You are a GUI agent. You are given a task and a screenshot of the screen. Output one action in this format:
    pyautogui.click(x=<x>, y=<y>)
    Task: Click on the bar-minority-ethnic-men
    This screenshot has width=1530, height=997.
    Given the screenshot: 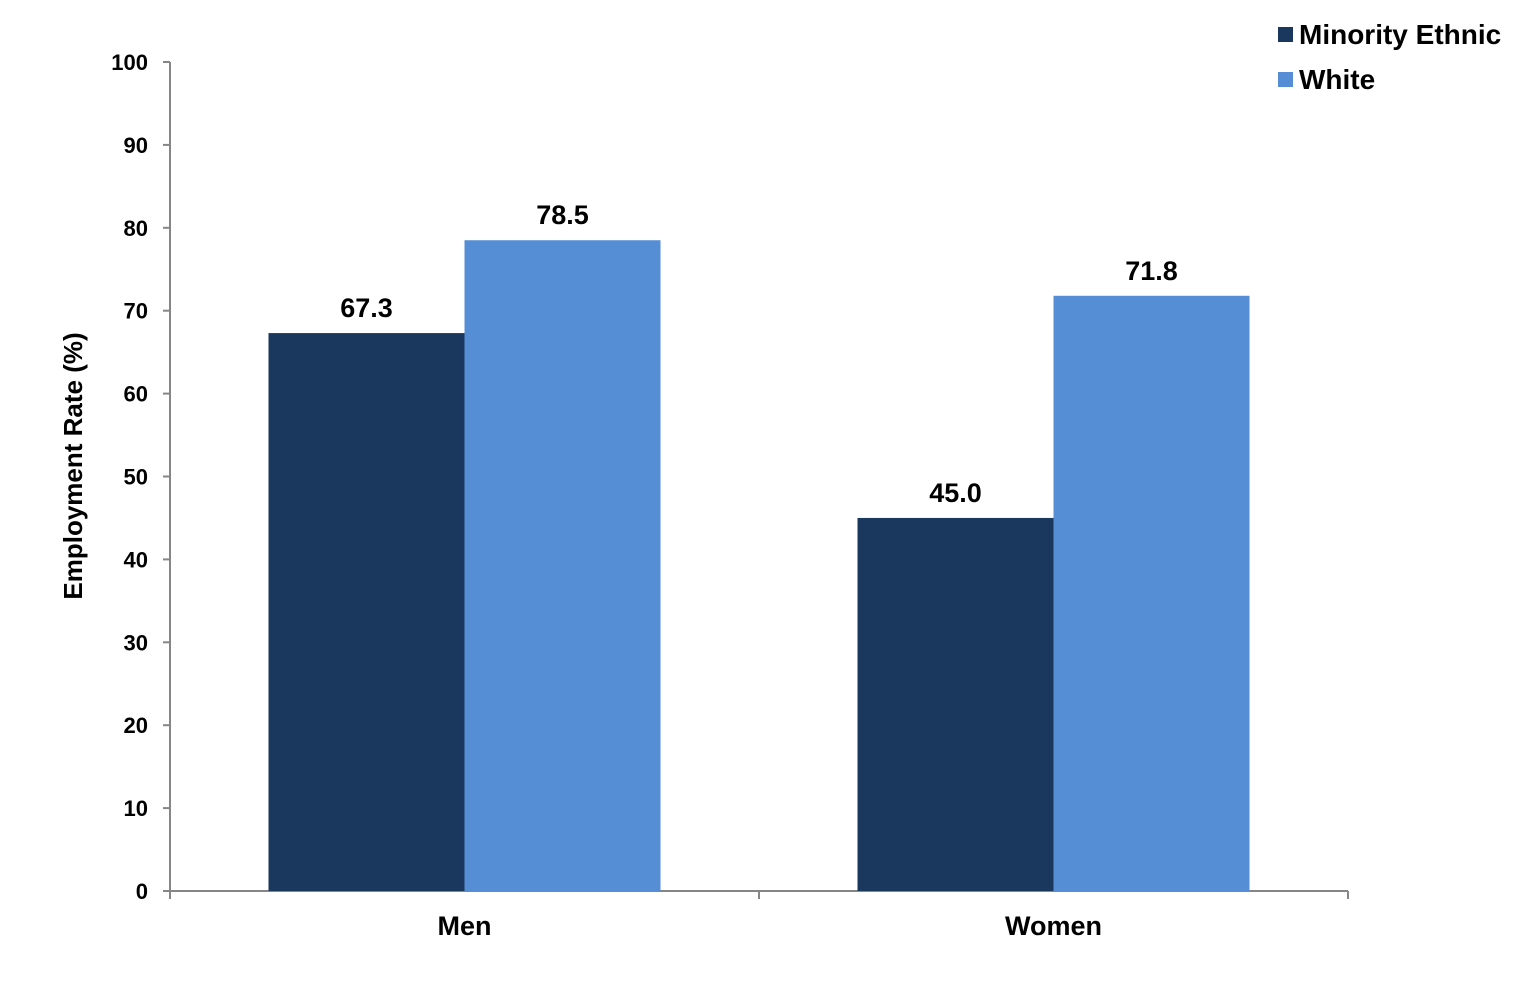 What is the action you would take?
    pyautogui.click(x=366, y=612)
    